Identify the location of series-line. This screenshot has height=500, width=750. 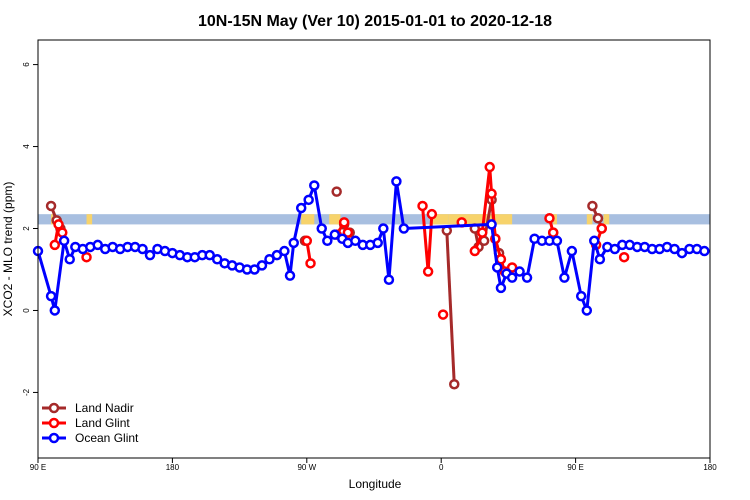
(450, 307).